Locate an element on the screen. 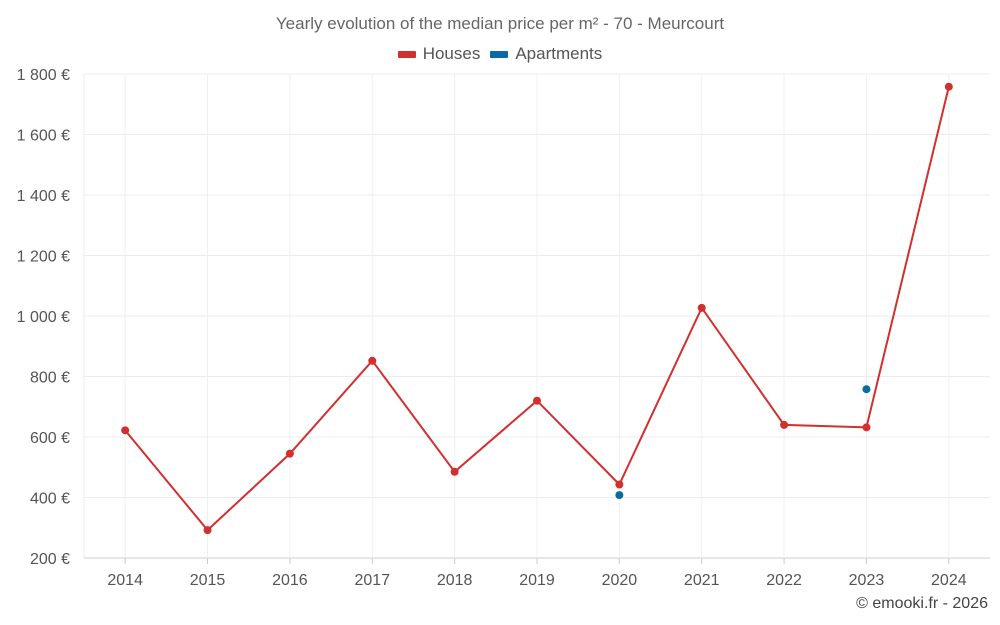 The height and width of the screenshot is (625, 1000). x-tick-label: 2014 is located at coordinates (125, 580).